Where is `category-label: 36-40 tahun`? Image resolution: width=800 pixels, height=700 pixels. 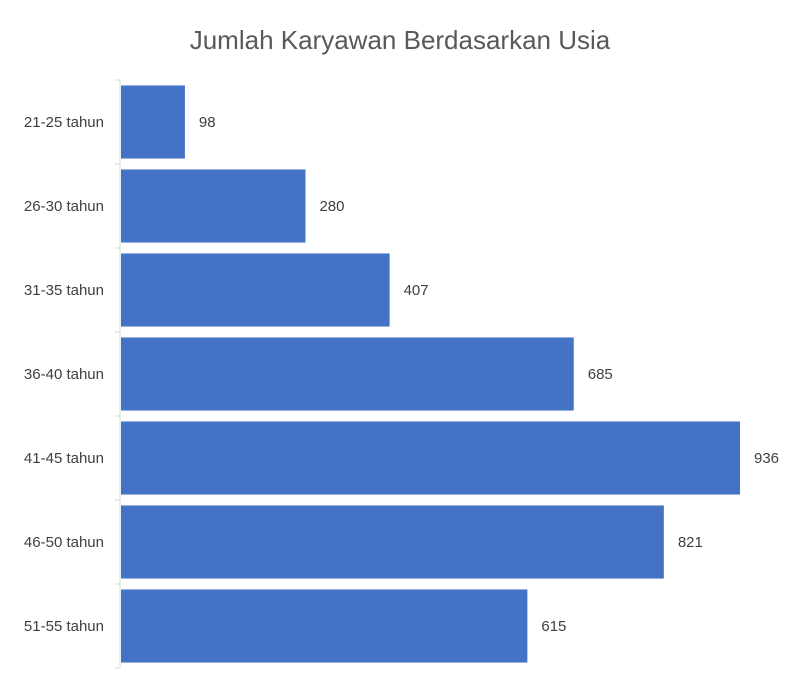 category-label: 36-40 tahun is located at coordinates (64, 374).